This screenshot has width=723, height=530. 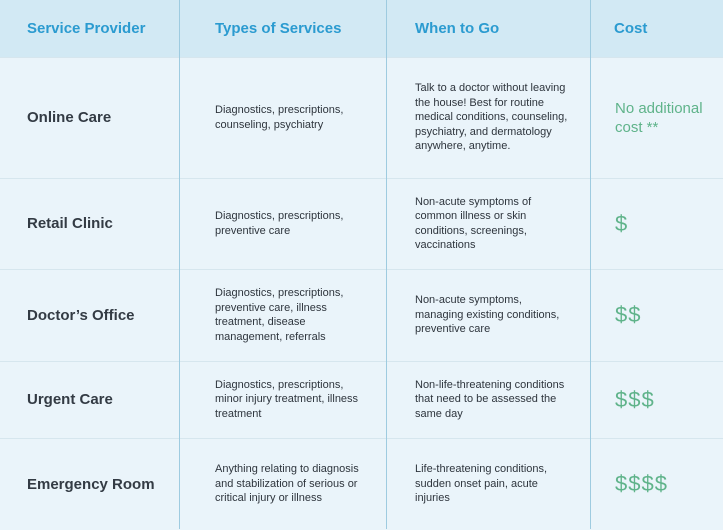 I want to click on provider-name: Retail Clinic, so click(x=89, y=223).